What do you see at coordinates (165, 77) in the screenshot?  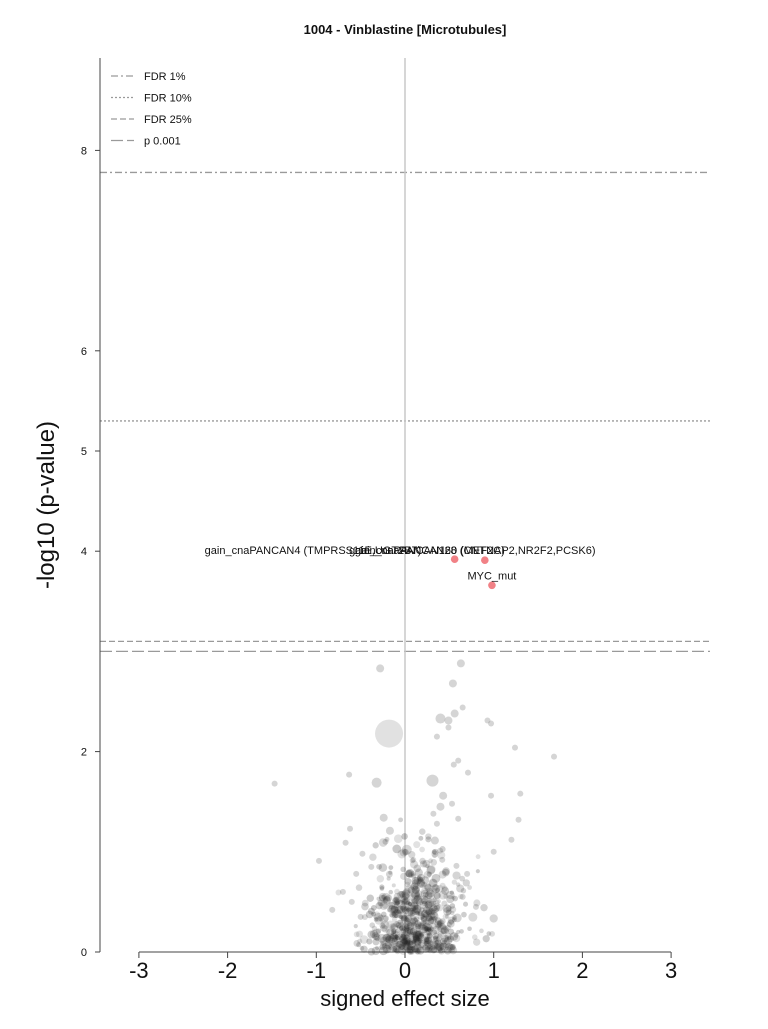 I see `legend-label: FDR 1%` at bounding box center [165, 77].